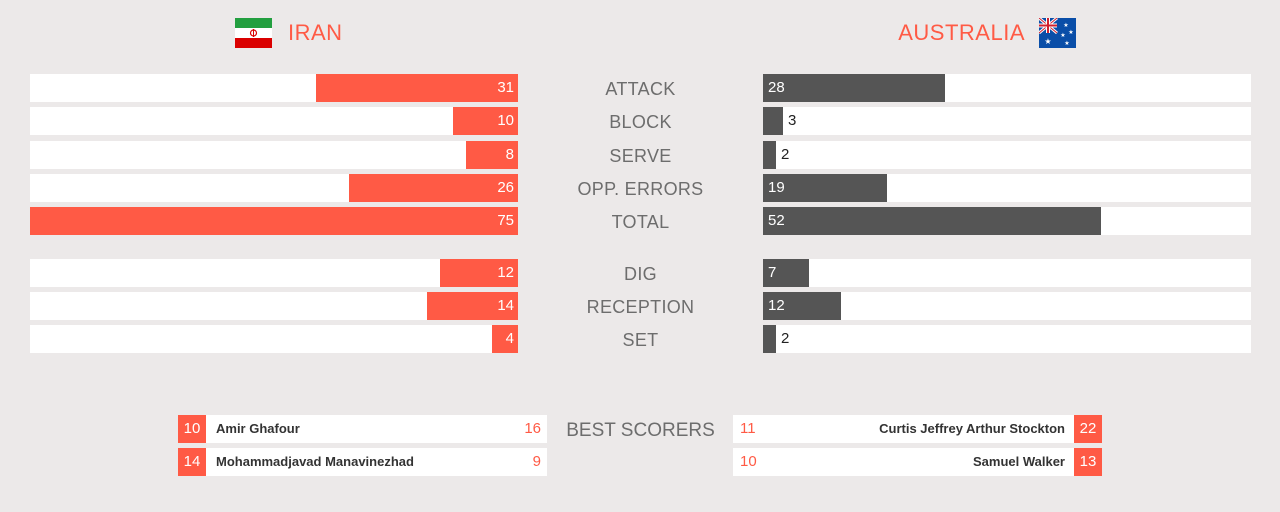 This screenshot has width=1280, height=512. What do you see at coordinates (274, 188) in the screenshot?
I see `home-bar-track: 26` at bounding box center [274, 188].